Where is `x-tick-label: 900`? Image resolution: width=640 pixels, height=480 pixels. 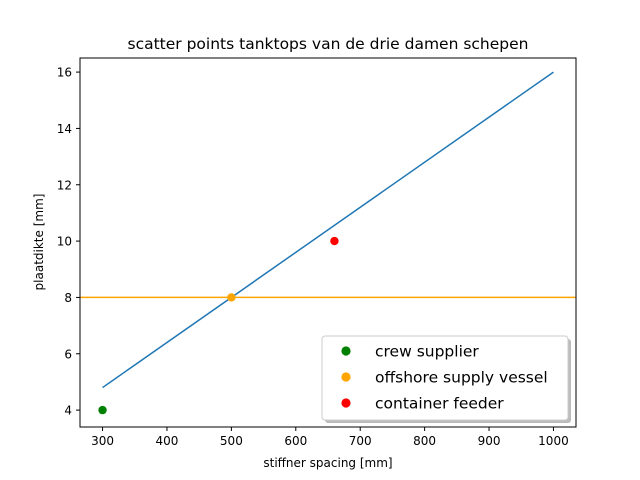
x-tick-label: 900 is located at coordinates (489, 441).